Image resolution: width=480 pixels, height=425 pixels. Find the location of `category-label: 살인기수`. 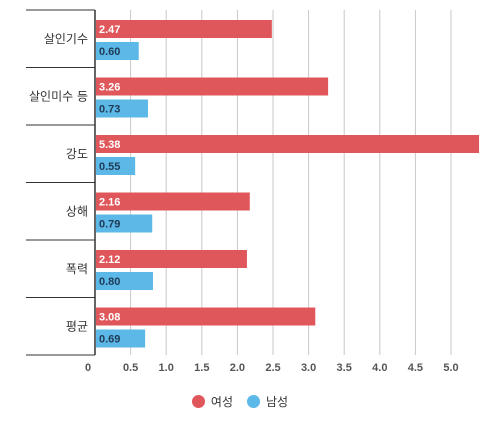

category-label: 살인기수 is located at coordinates (66, 39).